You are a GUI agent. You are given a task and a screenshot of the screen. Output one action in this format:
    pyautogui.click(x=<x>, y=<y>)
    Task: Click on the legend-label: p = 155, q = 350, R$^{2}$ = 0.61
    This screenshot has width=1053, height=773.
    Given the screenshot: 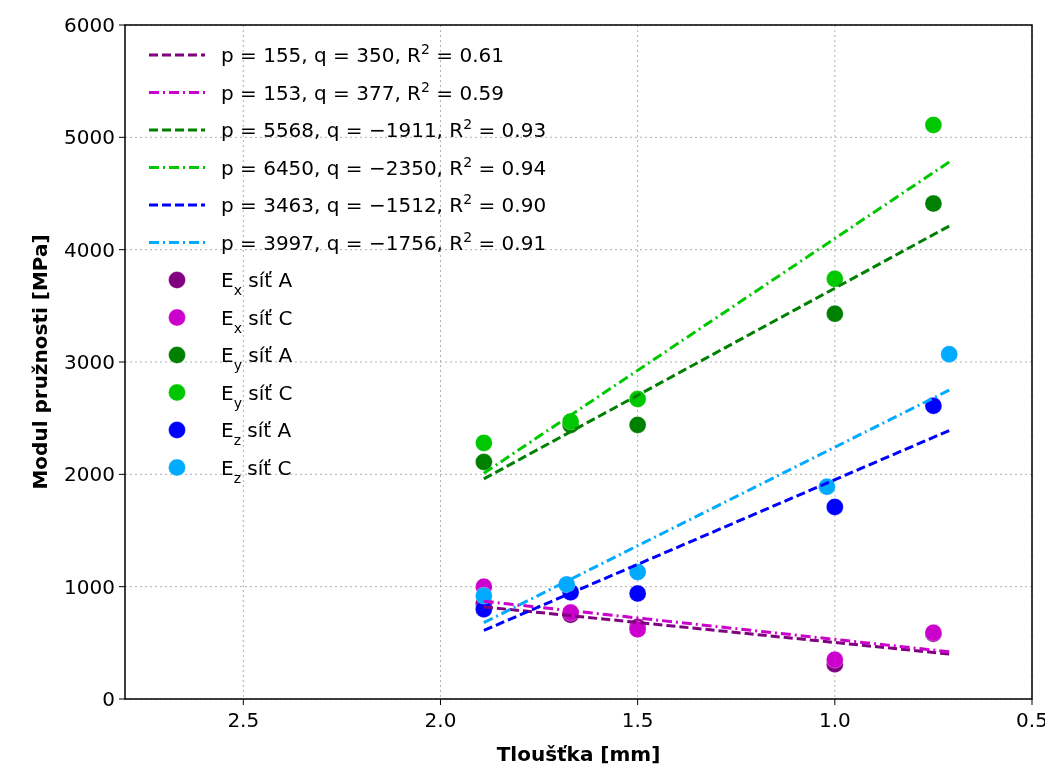 What is the action you would take?
    pyautogui.click(x=362, y=54)
    